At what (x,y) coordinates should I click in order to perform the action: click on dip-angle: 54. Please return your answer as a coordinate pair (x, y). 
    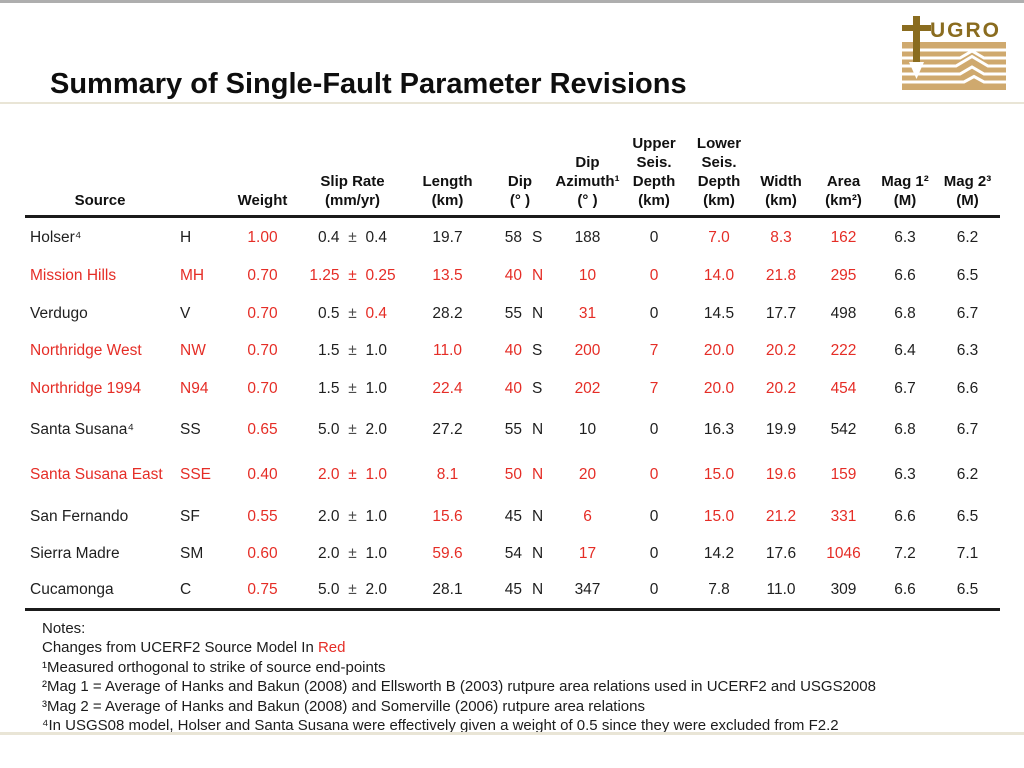
    Looking at the image, I should click on (513, 553).